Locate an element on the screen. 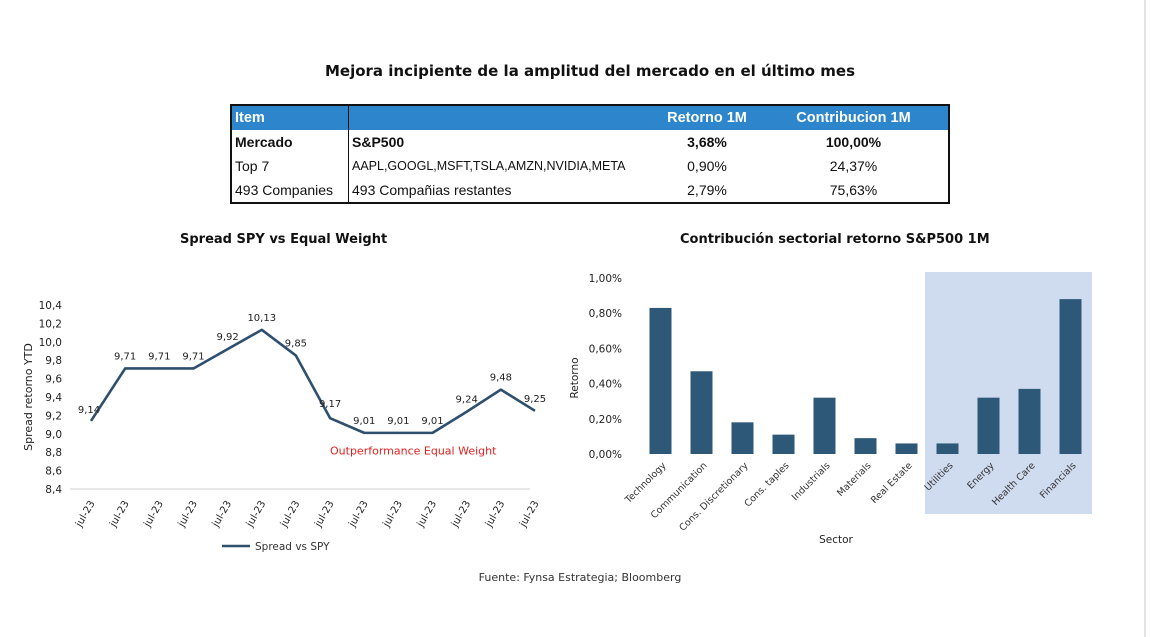 This screenshot has height=637, width=1151. table-cell: 75,63% is located at coordinates (853, 190).